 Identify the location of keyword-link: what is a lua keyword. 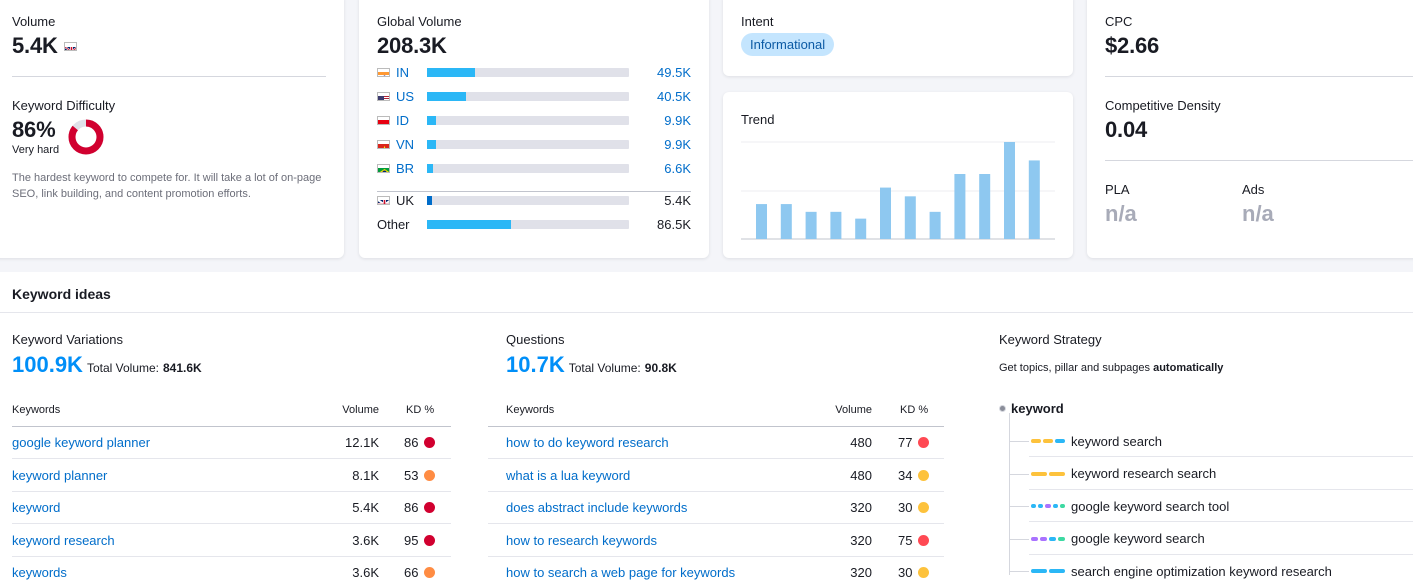
(568, 475).